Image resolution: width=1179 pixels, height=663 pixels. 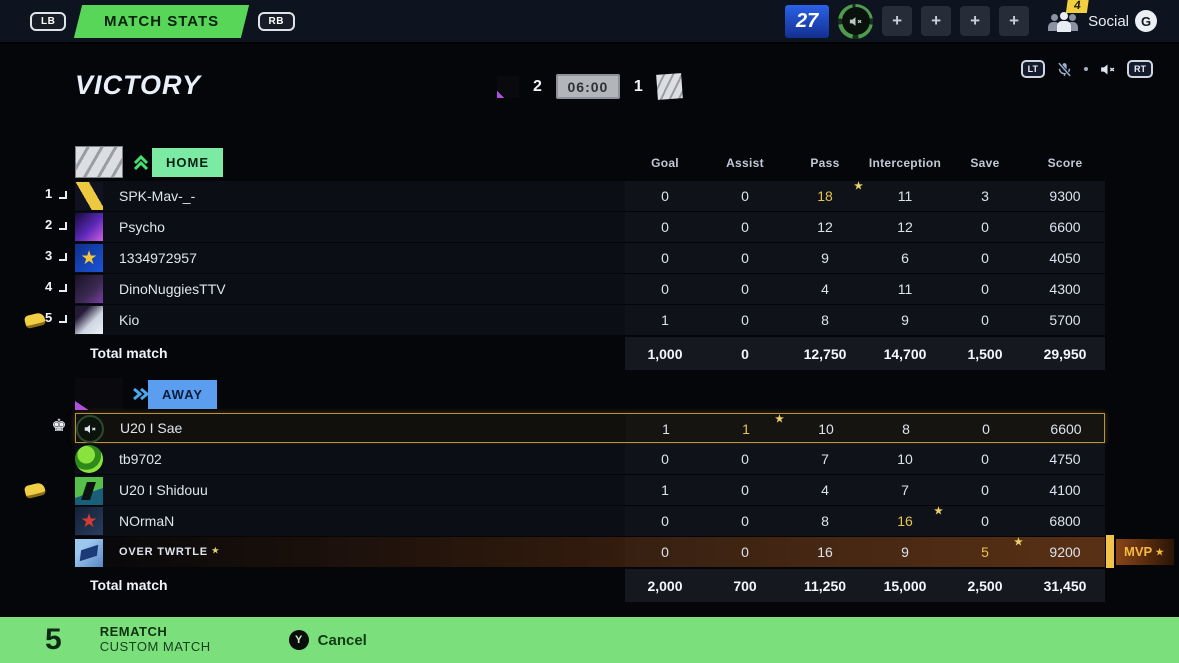 What do you see at coordinates (35, 490) in the screenshot?
I see `party-money-icon` at bounding box center [35, 490].